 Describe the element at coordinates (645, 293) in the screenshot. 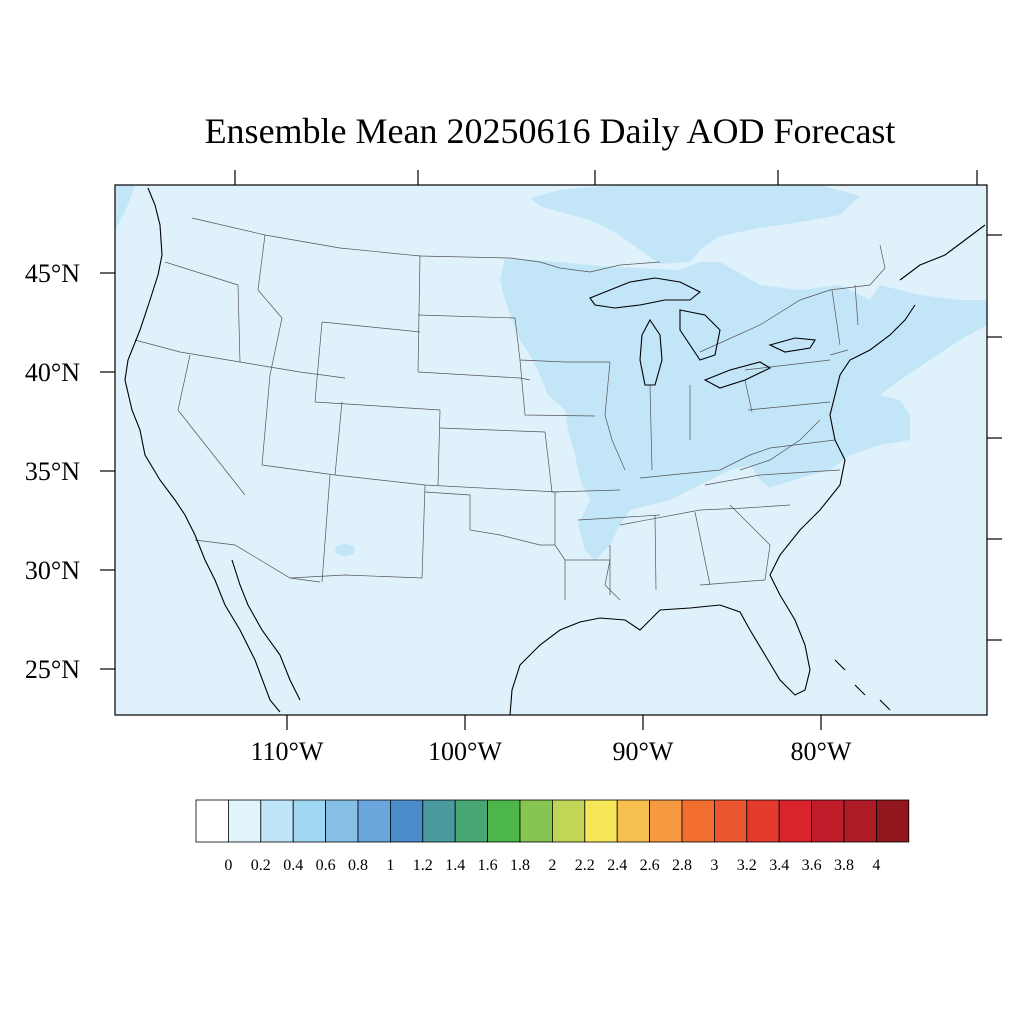

I see `lake-superior` at that location.